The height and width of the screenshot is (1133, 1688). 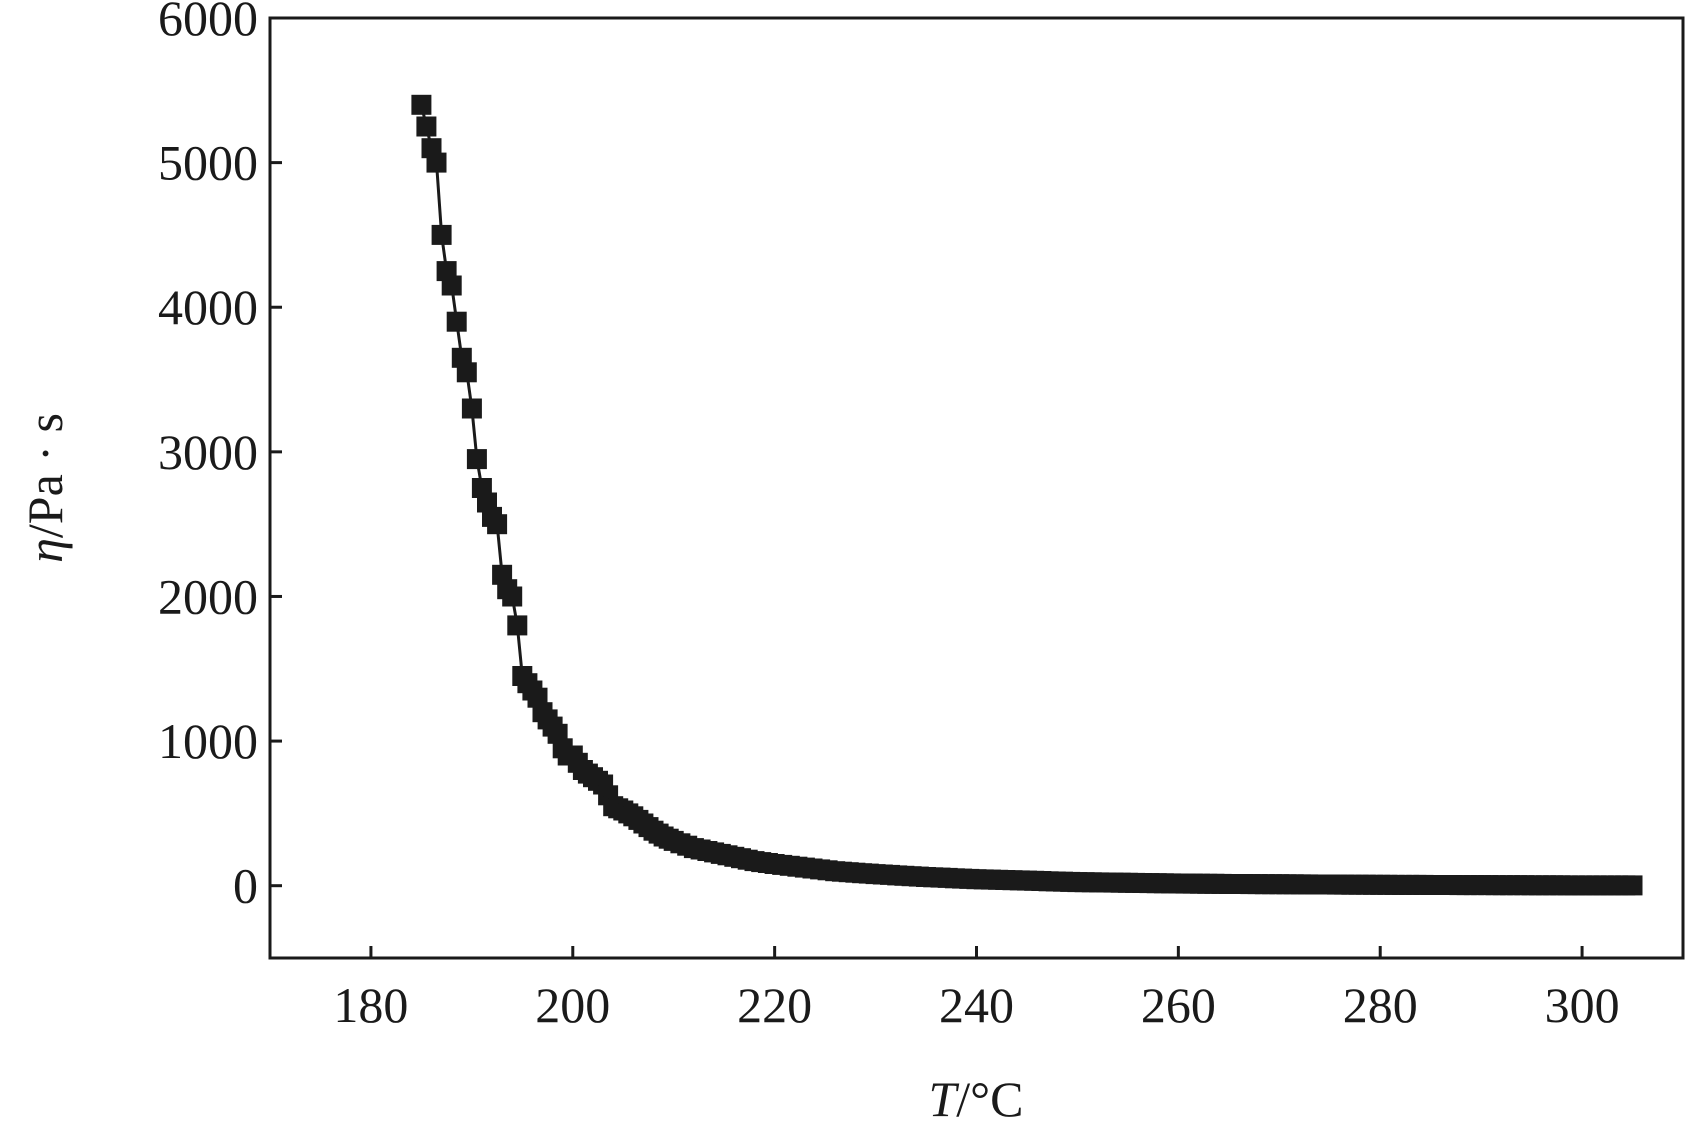 I want to click on x-tick-label: 280, so click(x=1380, y=1005).